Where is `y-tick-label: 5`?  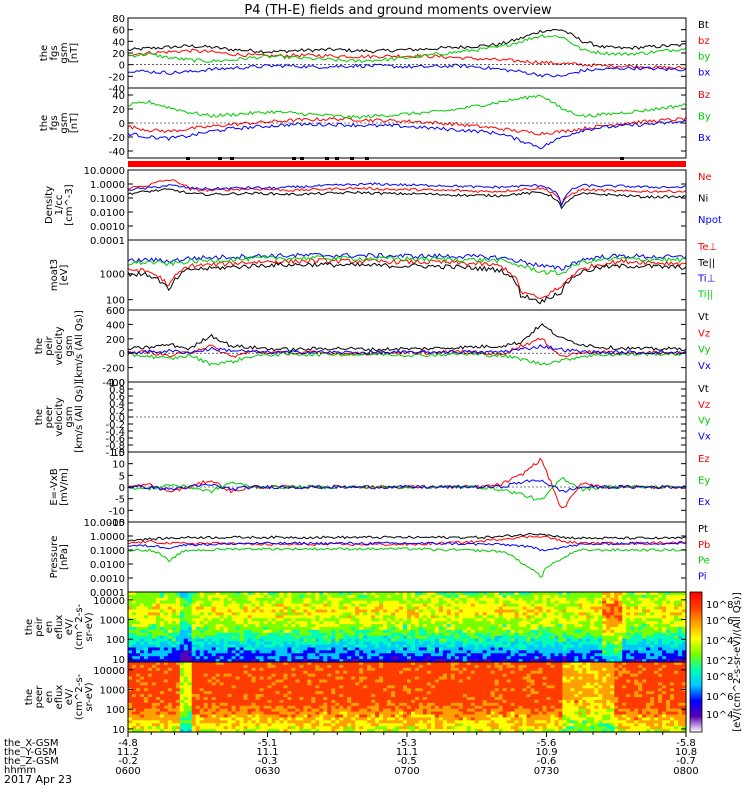 y-tick-label: 5 is located at coordinates (122, 476).